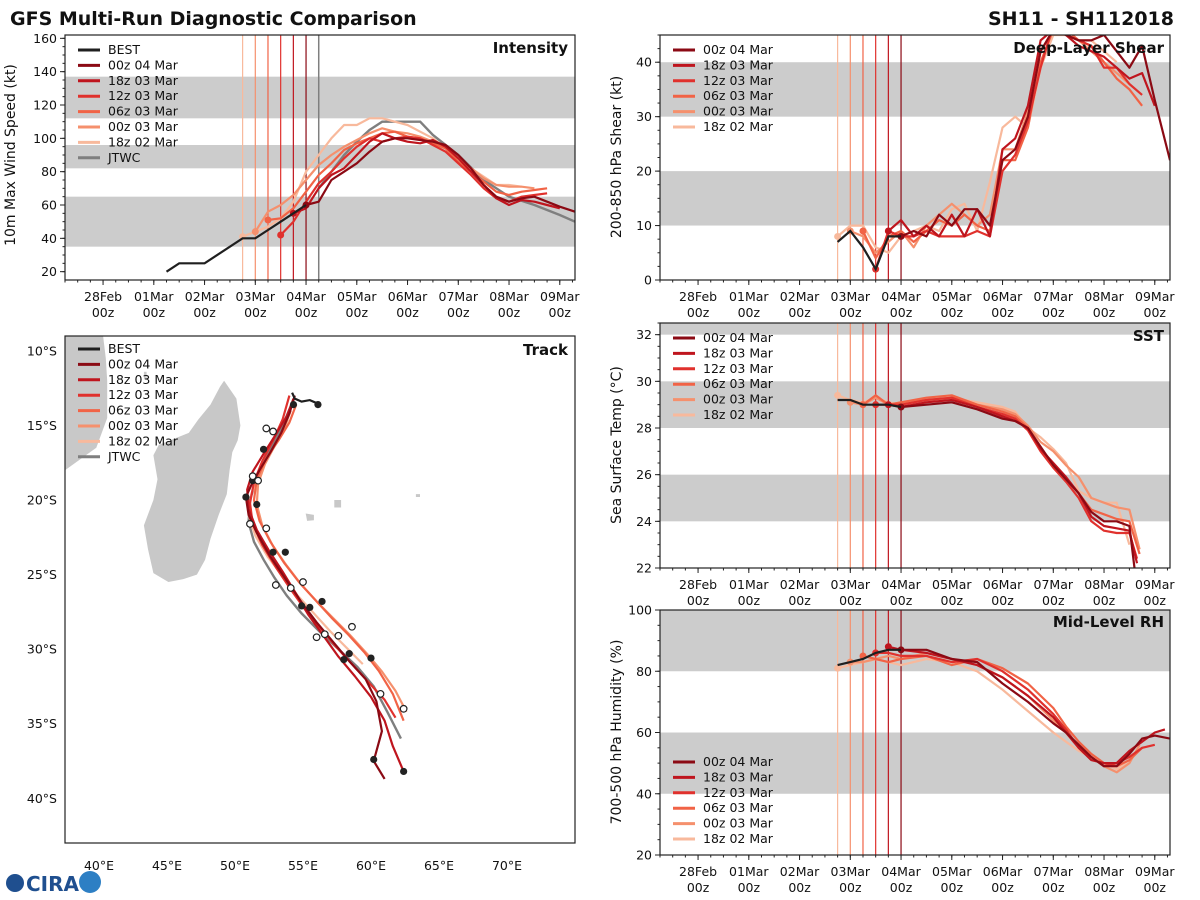  Describe the element at coordinates (863, 231) in the screenshot. I see `shear-series-start-point` at that location.